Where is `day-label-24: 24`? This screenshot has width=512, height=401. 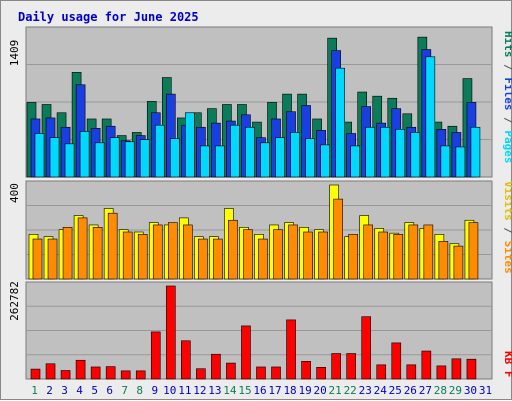 day-label-24: 24 is located at coordinates (381, 390).